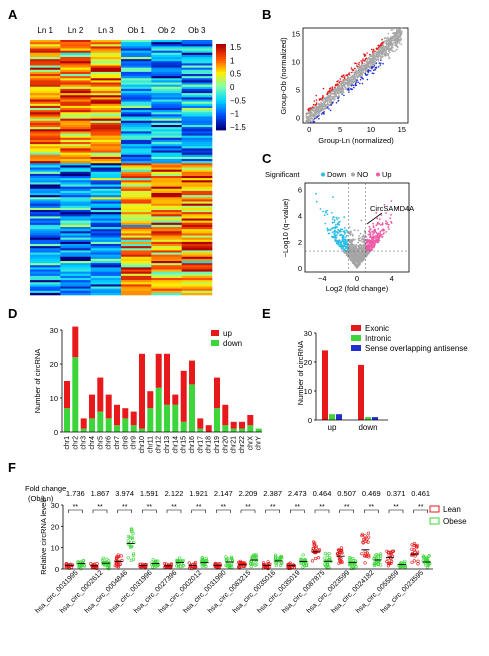 The width and height of the screenshot is (489, 656). I want to click on validation-category-label: hsa_circ_0031996, so click(130, 591).